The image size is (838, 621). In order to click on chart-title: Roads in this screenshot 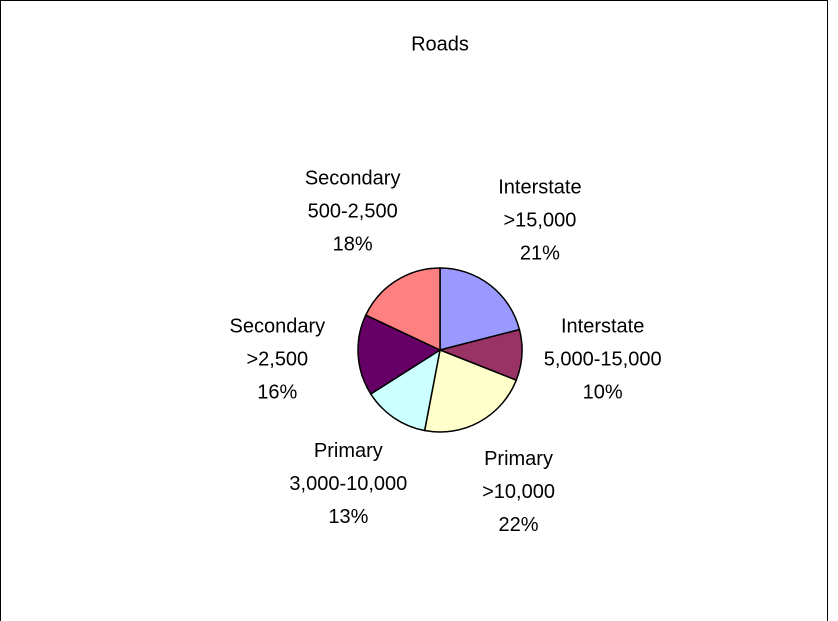, I will do `click(440, 44)`.